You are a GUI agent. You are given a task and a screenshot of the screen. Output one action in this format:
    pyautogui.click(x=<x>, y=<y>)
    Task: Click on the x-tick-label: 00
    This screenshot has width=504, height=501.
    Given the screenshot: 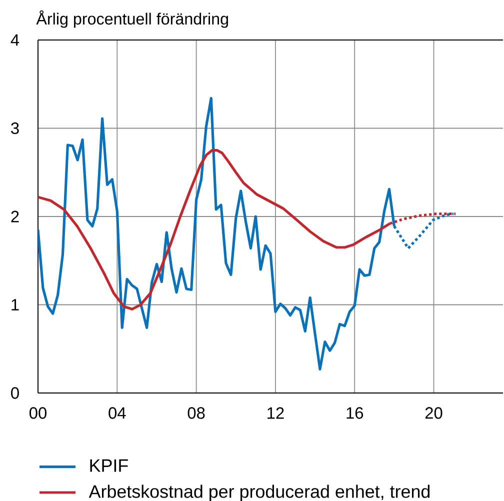 What is the action you would take?
    pyautogui.click(x=38, y=413)
    